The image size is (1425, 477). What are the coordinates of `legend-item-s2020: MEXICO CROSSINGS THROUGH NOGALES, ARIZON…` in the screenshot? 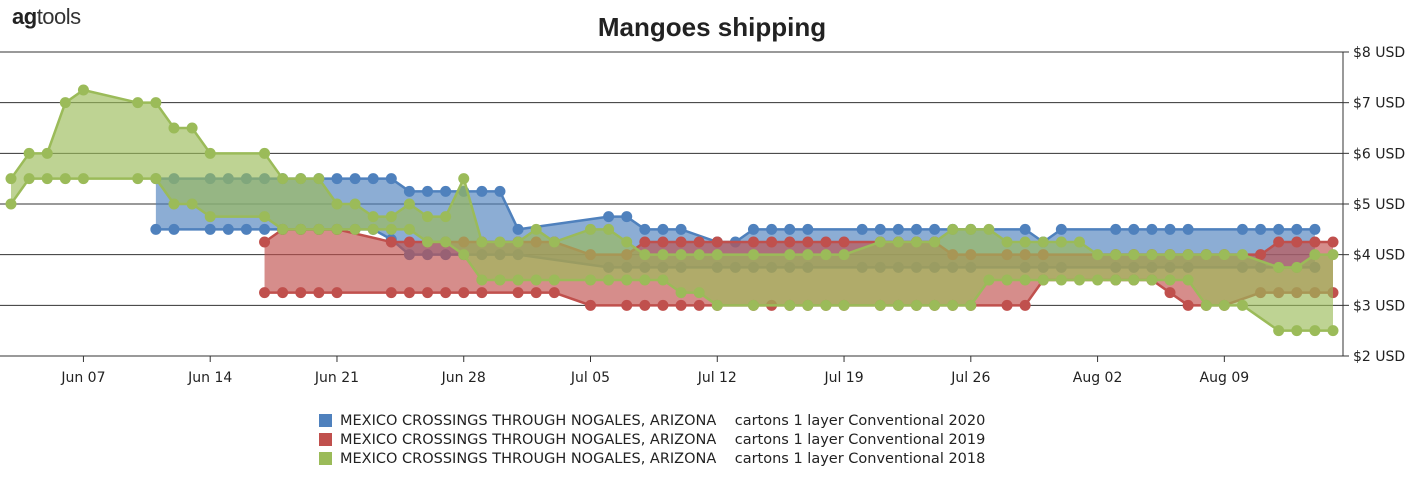 It's located at (652, 420).